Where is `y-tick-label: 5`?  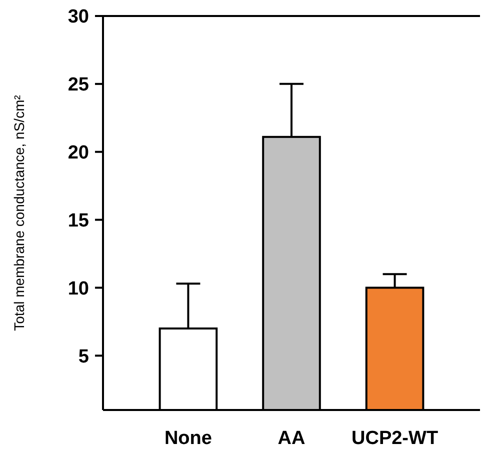 y-tick-label: 5 is located at coordinates (84, 357).